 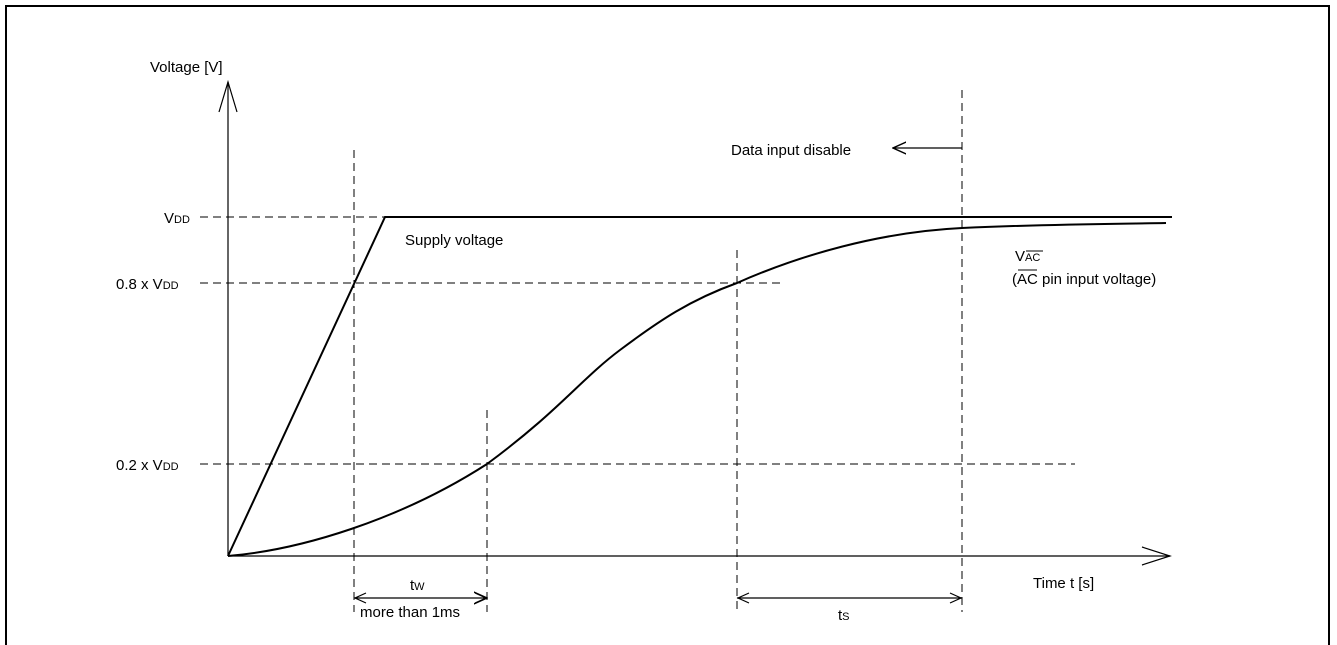 What do you see at coordinates (791, 150) in the screenshot?
I see `data-input-disable-label: Data input disable` at bounding box center [791, 150].